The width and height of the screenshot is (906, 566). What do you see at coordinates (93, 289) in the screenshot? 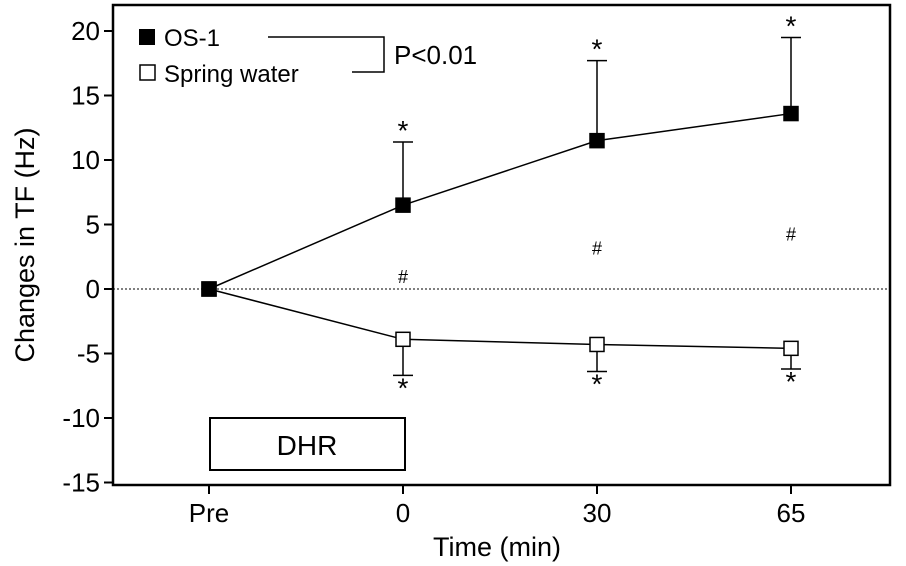
I see `y-tick-label: 0` at bounding box center [93, 289].